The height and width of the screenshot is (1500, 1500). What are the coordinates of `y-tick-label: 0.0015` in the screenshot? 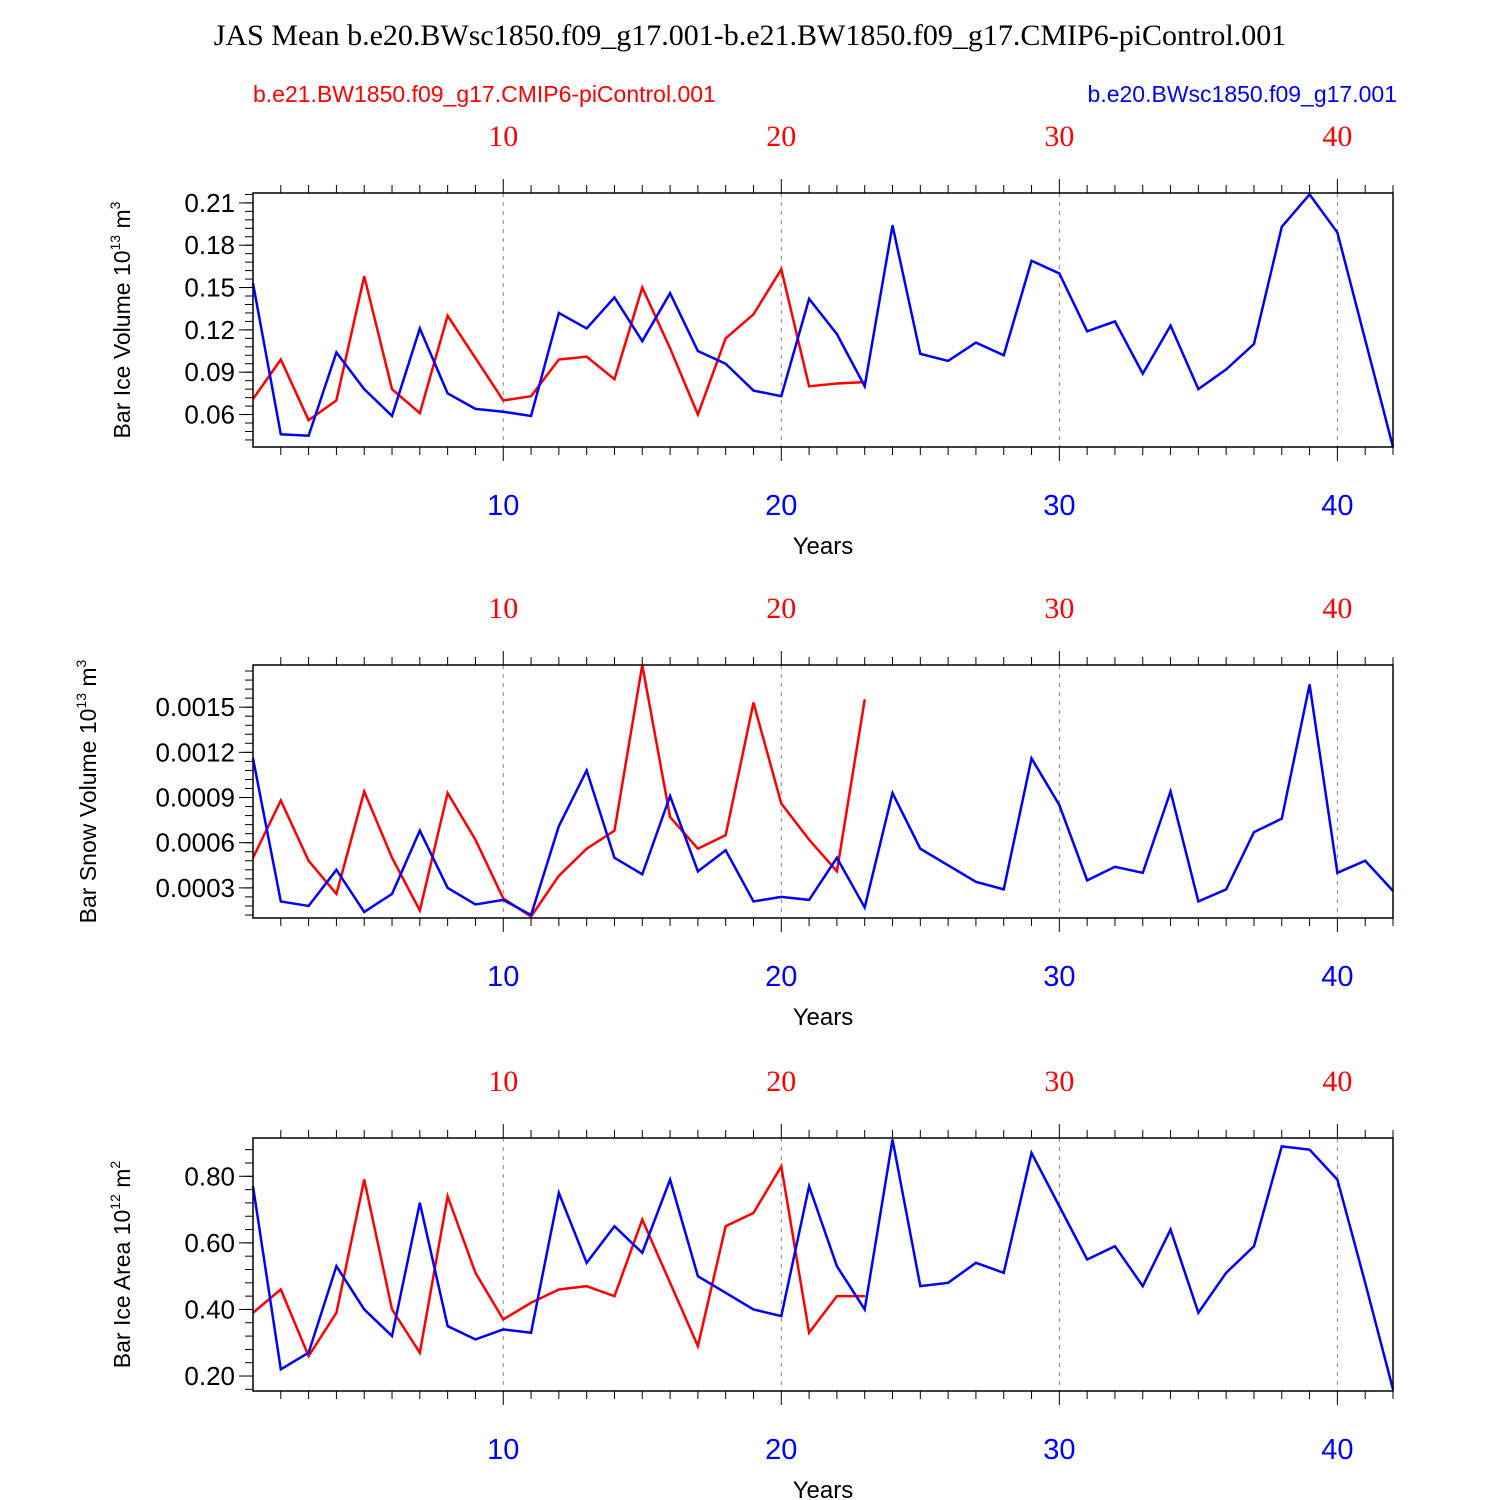 It's located at (195, 707).